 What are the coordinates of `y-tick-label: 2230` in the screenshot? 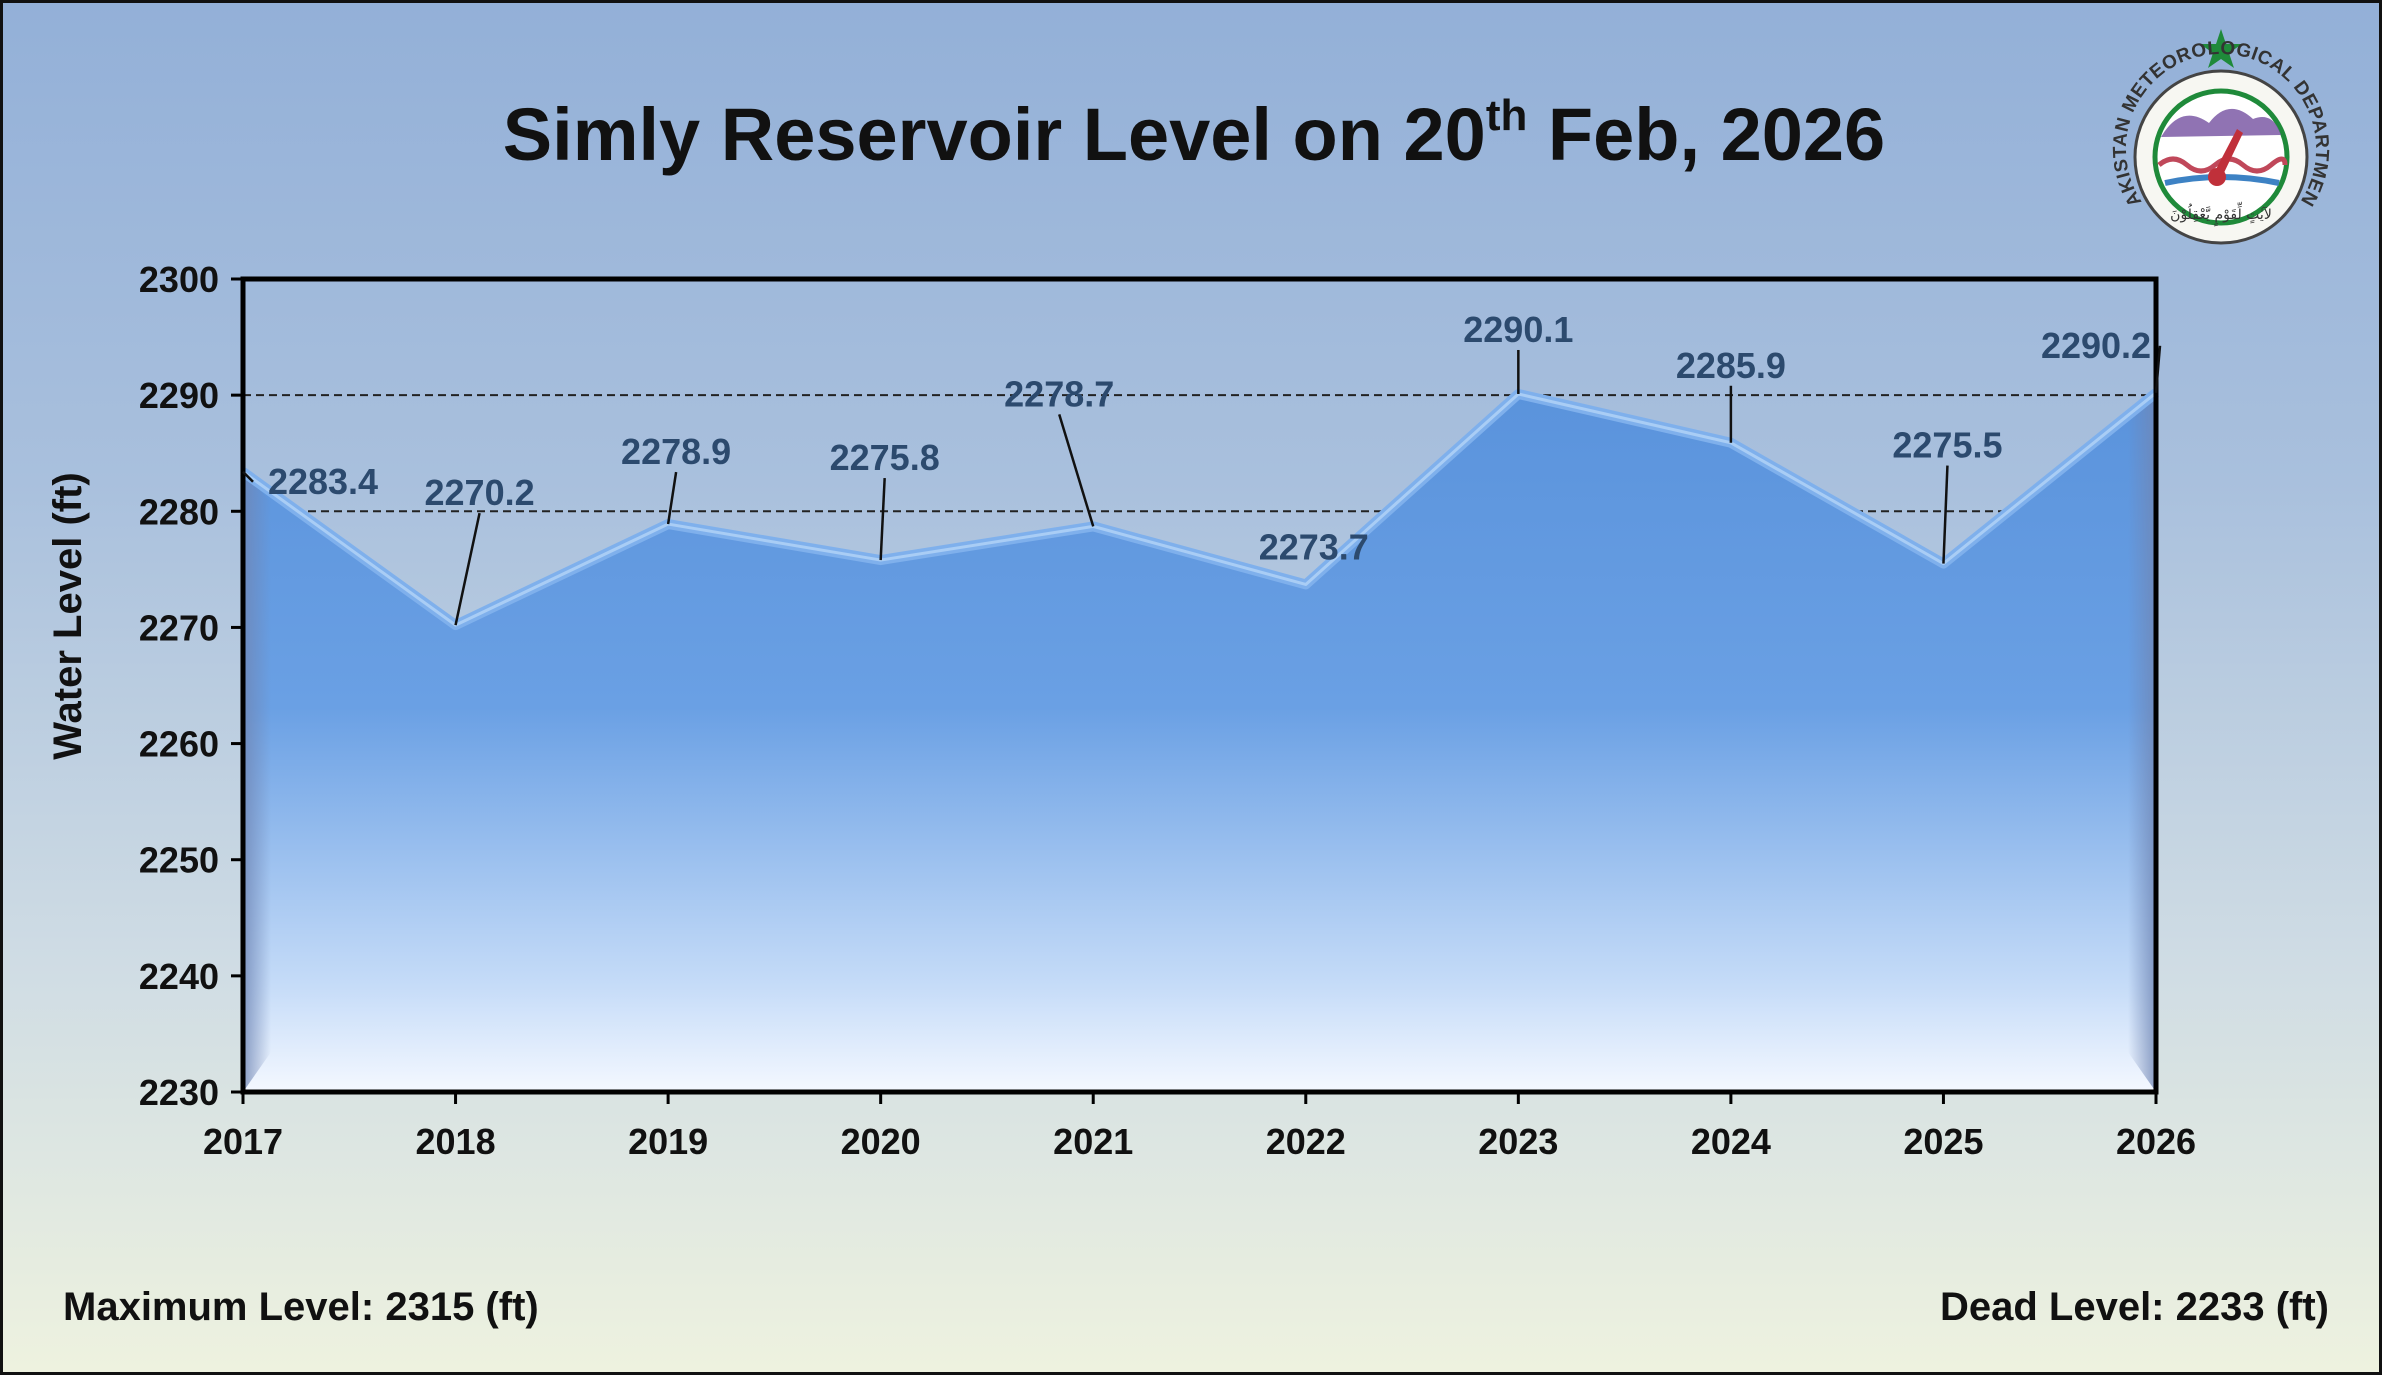 It's located at (179, 1092).